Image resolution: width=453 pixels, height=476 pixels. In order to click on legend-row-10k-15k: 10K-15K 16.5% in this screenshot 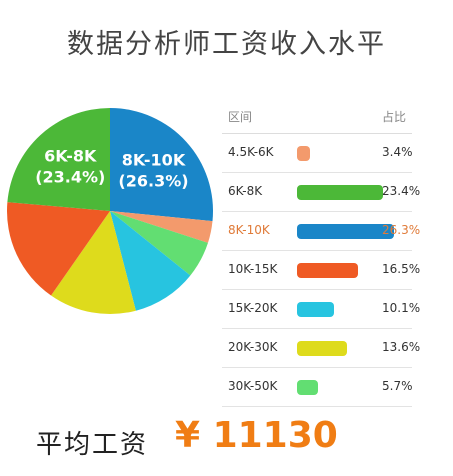, I will do `click(321, 270)`.